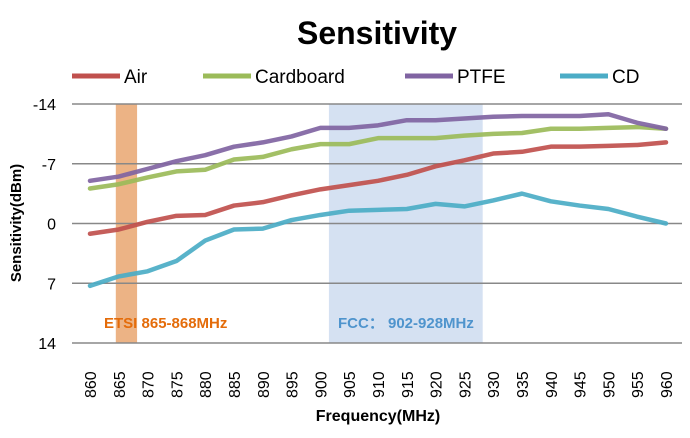  Describe the element at coordinates (165, 323) in the screenshot. I see `band-label-0: ETSI 865-868MHz` at that location.